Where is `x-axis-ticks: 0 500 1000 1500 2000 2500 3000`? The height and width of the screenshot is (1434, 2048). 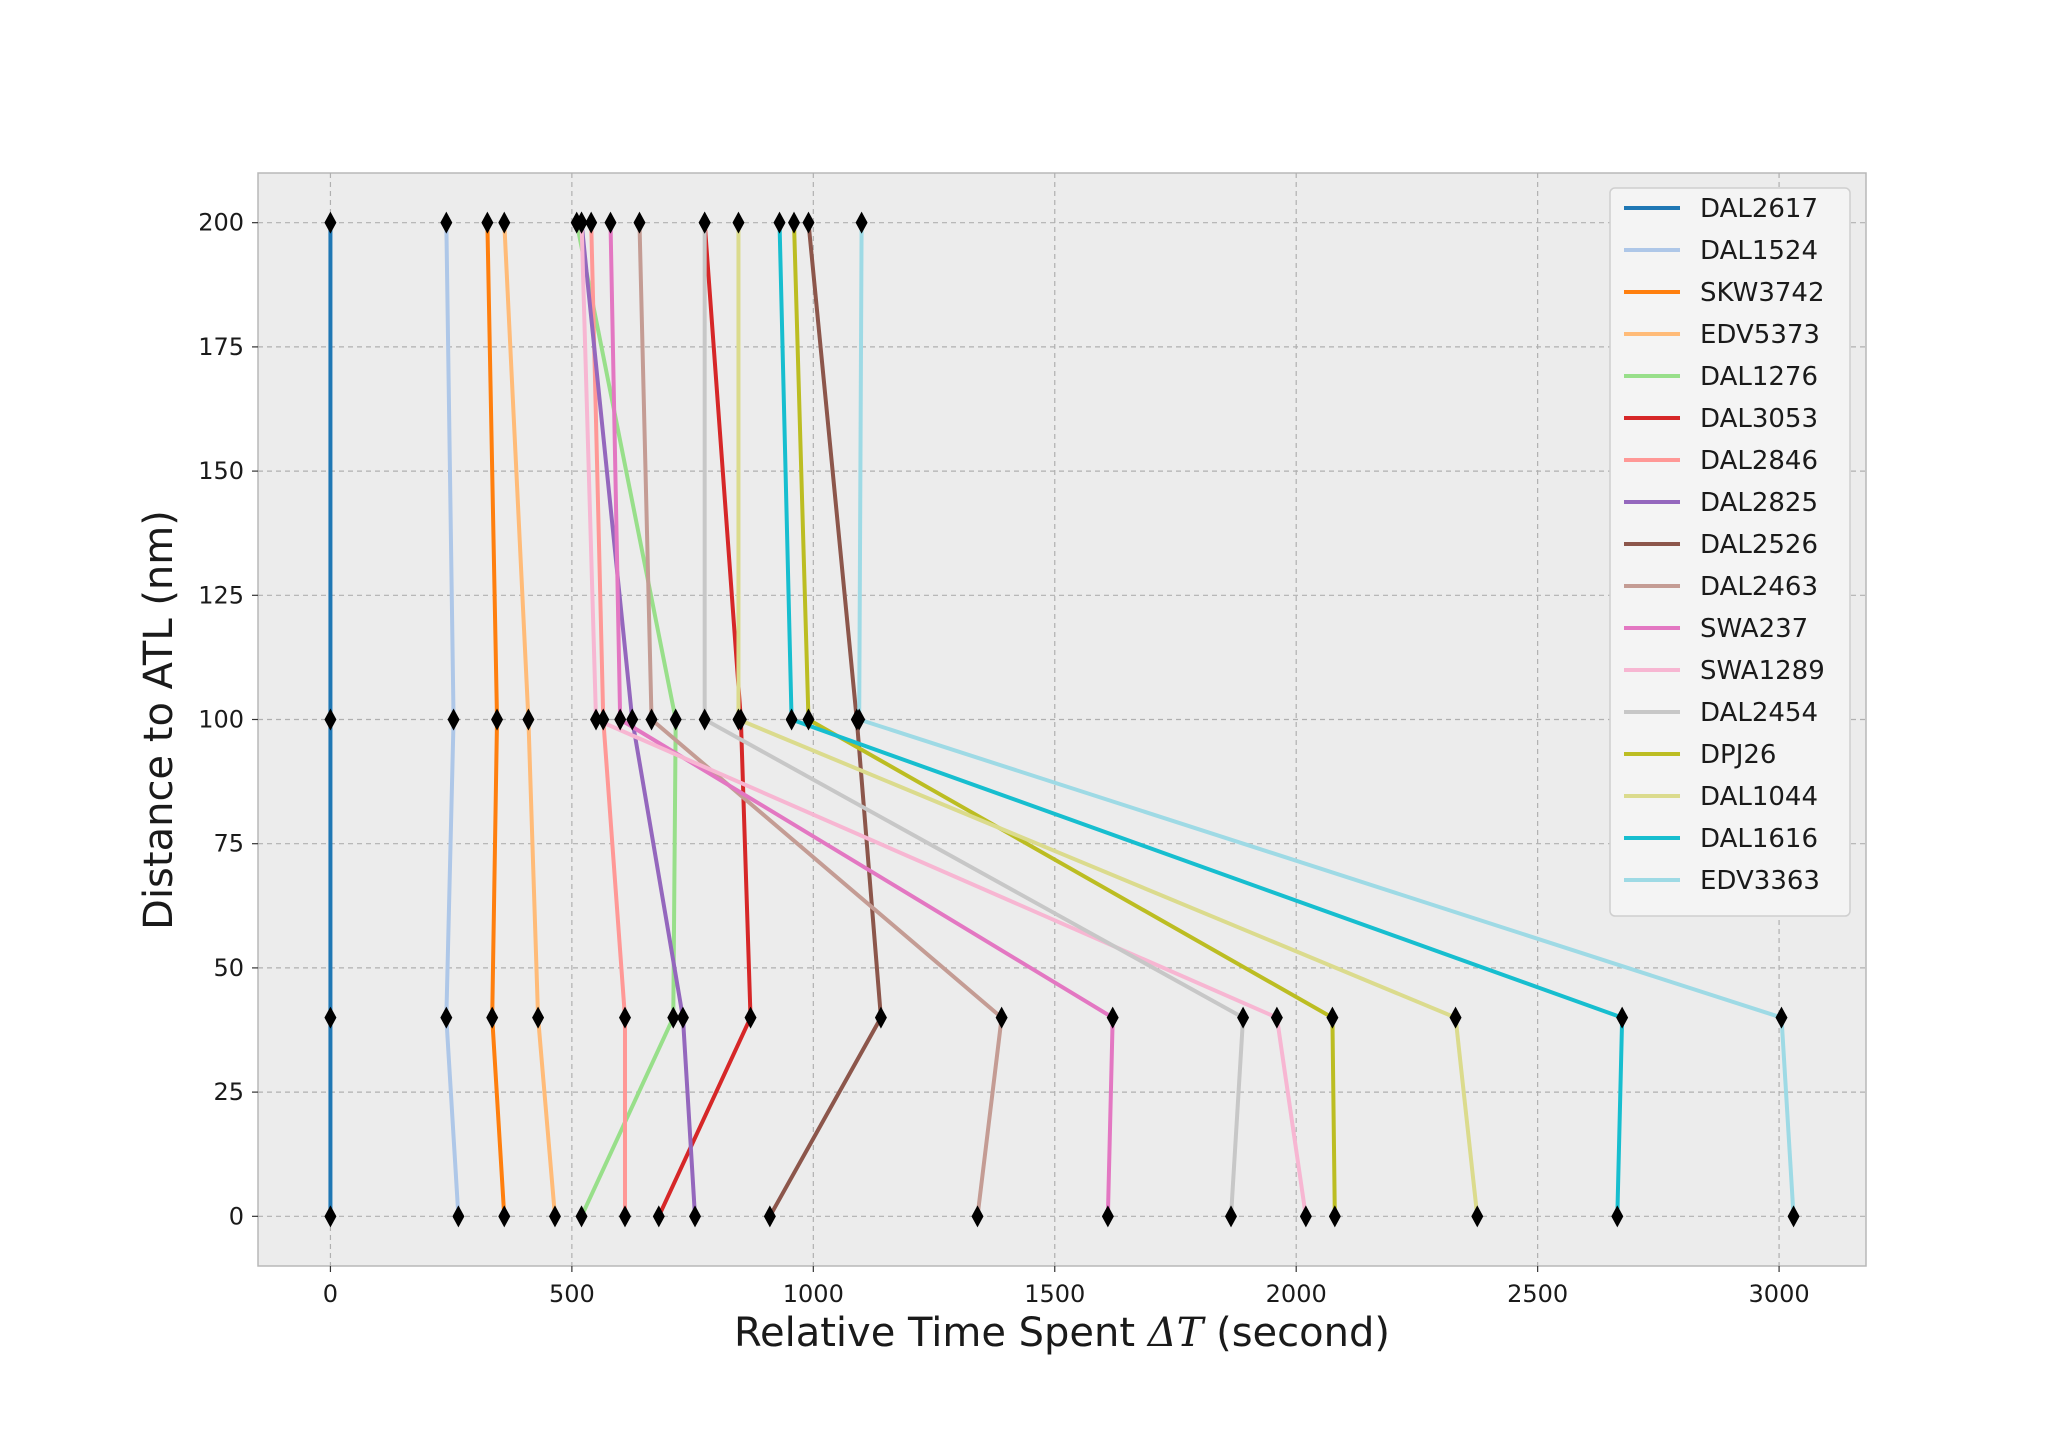
x-axis-ticks: 0 500 1000 1500 2000 2500 3000 is located at coordinates (1066, 1287).